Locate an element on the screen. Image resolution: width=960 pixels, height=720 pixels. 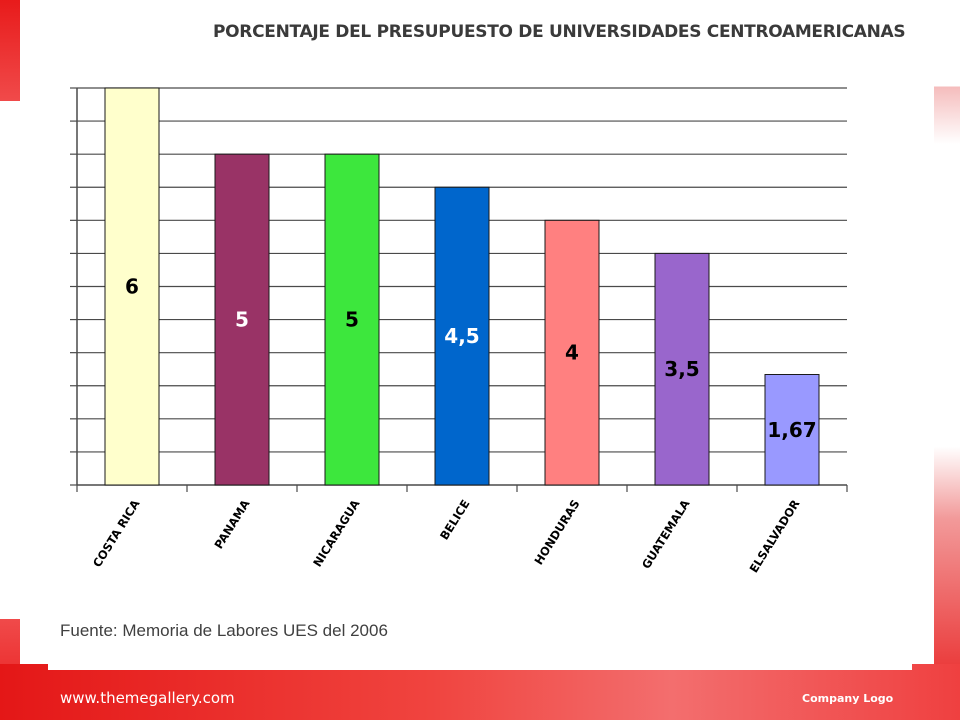
x-tick-label: PANAMA is located at coordinates (231, 524).